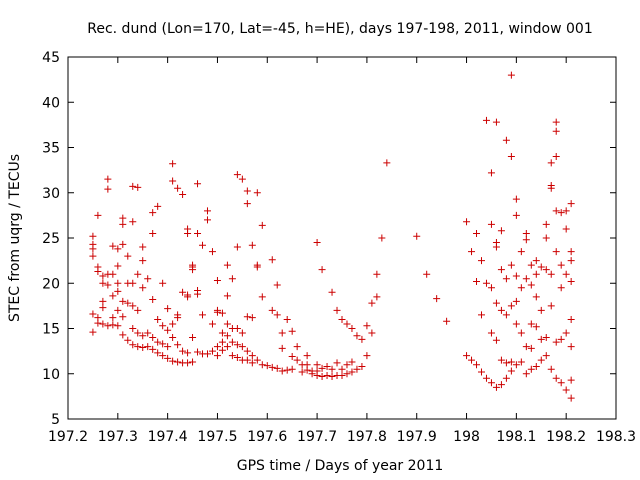 Image resolution: width=640 pixels, height=480 pixels. I want to click on x-tick-label: 198.3, so click(616, 437).